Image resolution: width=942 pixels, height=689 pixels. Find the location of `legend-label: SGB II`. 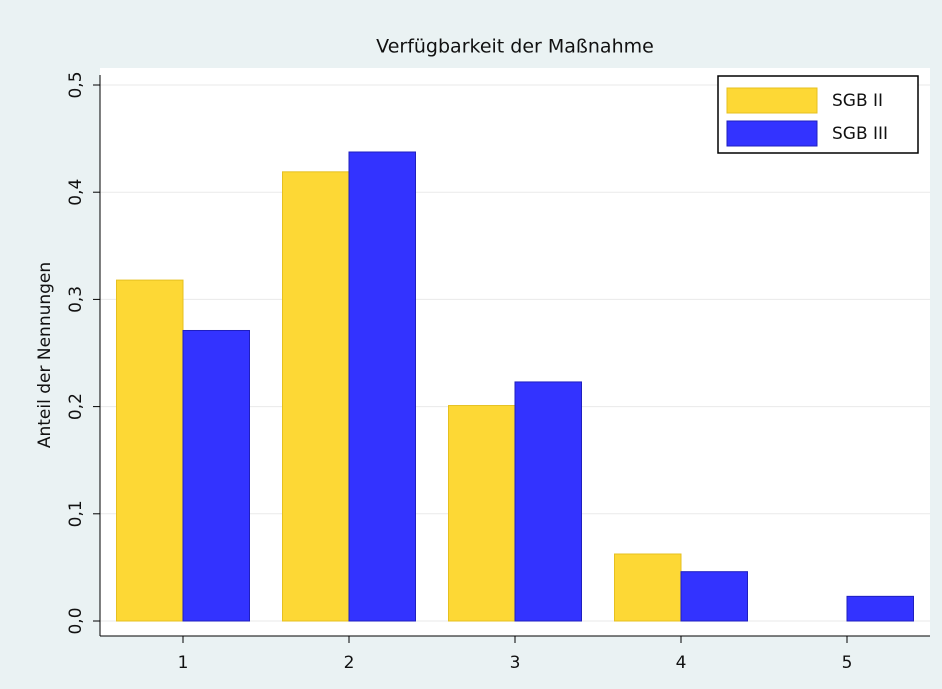

legend-label: SGB II is located at coordinates (857, 101).